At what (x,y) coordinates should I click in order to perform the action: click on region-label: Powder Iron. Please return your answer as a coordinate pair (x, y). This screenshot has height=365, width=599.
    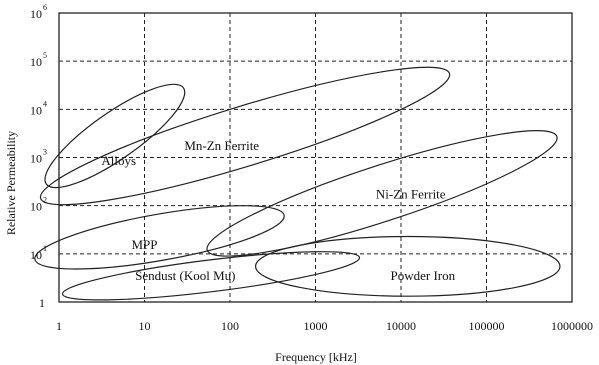
    Looking at the image, I should click on (423, 275).